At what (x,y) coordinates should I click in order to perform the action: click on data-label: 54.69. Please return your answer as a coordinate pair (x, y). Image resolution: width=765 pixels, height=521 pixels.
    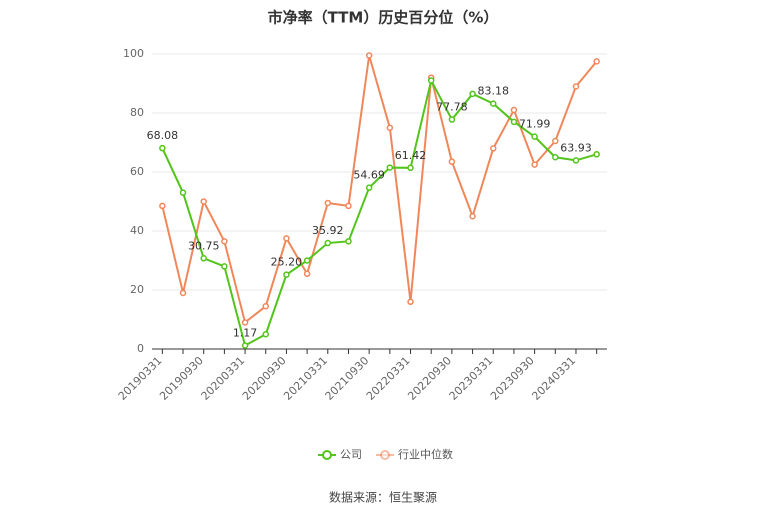
    Looking at the image, I should click on (369, 175).